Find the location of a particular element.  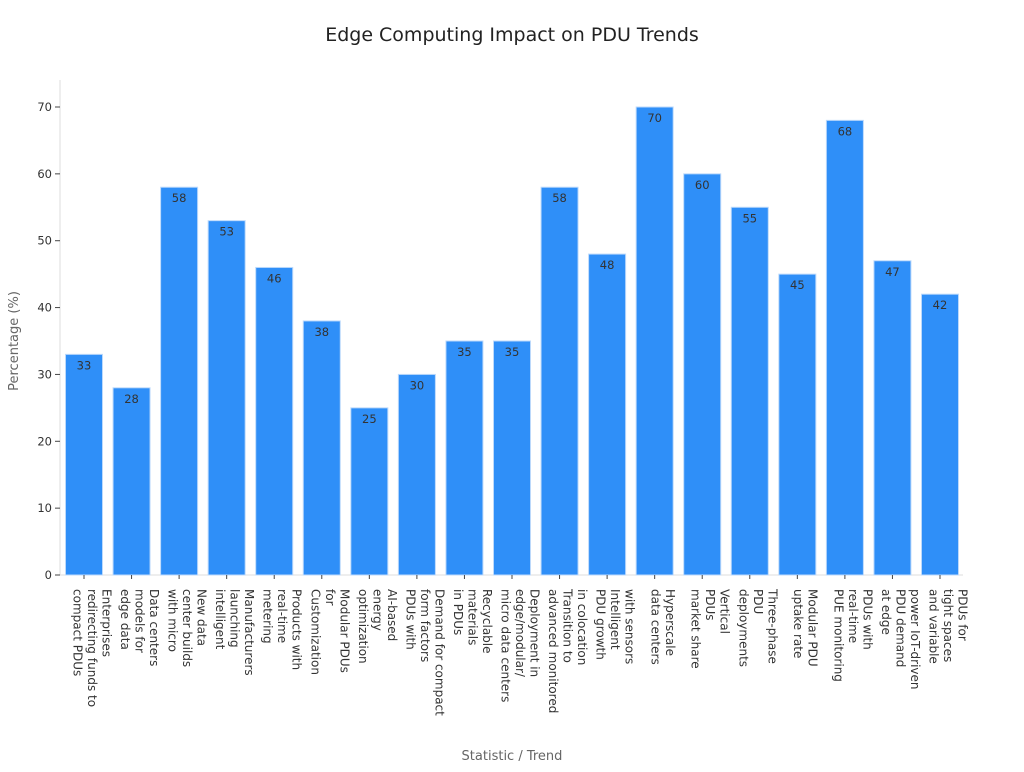

x-tick-label: Products withreal-timemetering is located at coordinates (282, 629).